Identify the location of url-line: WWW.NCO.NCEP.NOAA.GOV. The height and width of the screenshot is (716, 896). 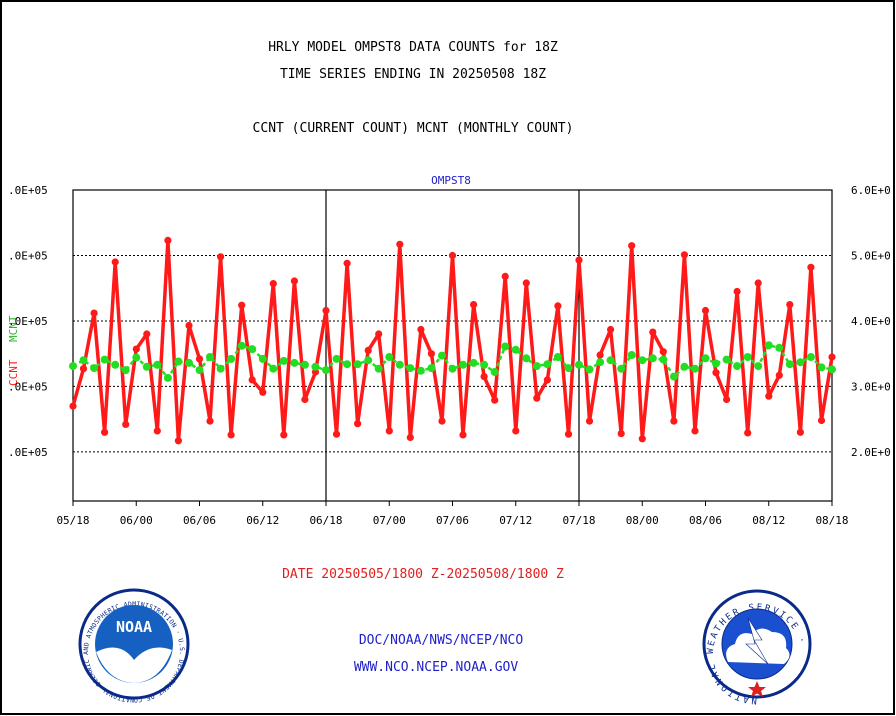
(436, 667).